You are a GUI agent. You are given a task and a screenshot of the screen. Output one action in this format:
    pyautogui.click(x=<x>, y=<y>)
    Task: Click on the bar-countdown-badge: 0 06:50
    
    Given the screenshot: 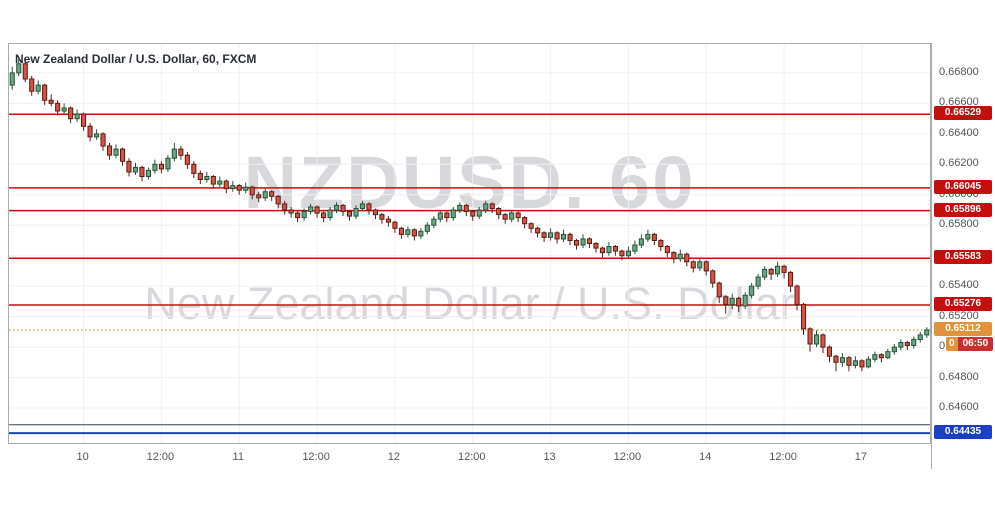 What is the action you would take?
    pyautogui.click(x=970, y=344)
    